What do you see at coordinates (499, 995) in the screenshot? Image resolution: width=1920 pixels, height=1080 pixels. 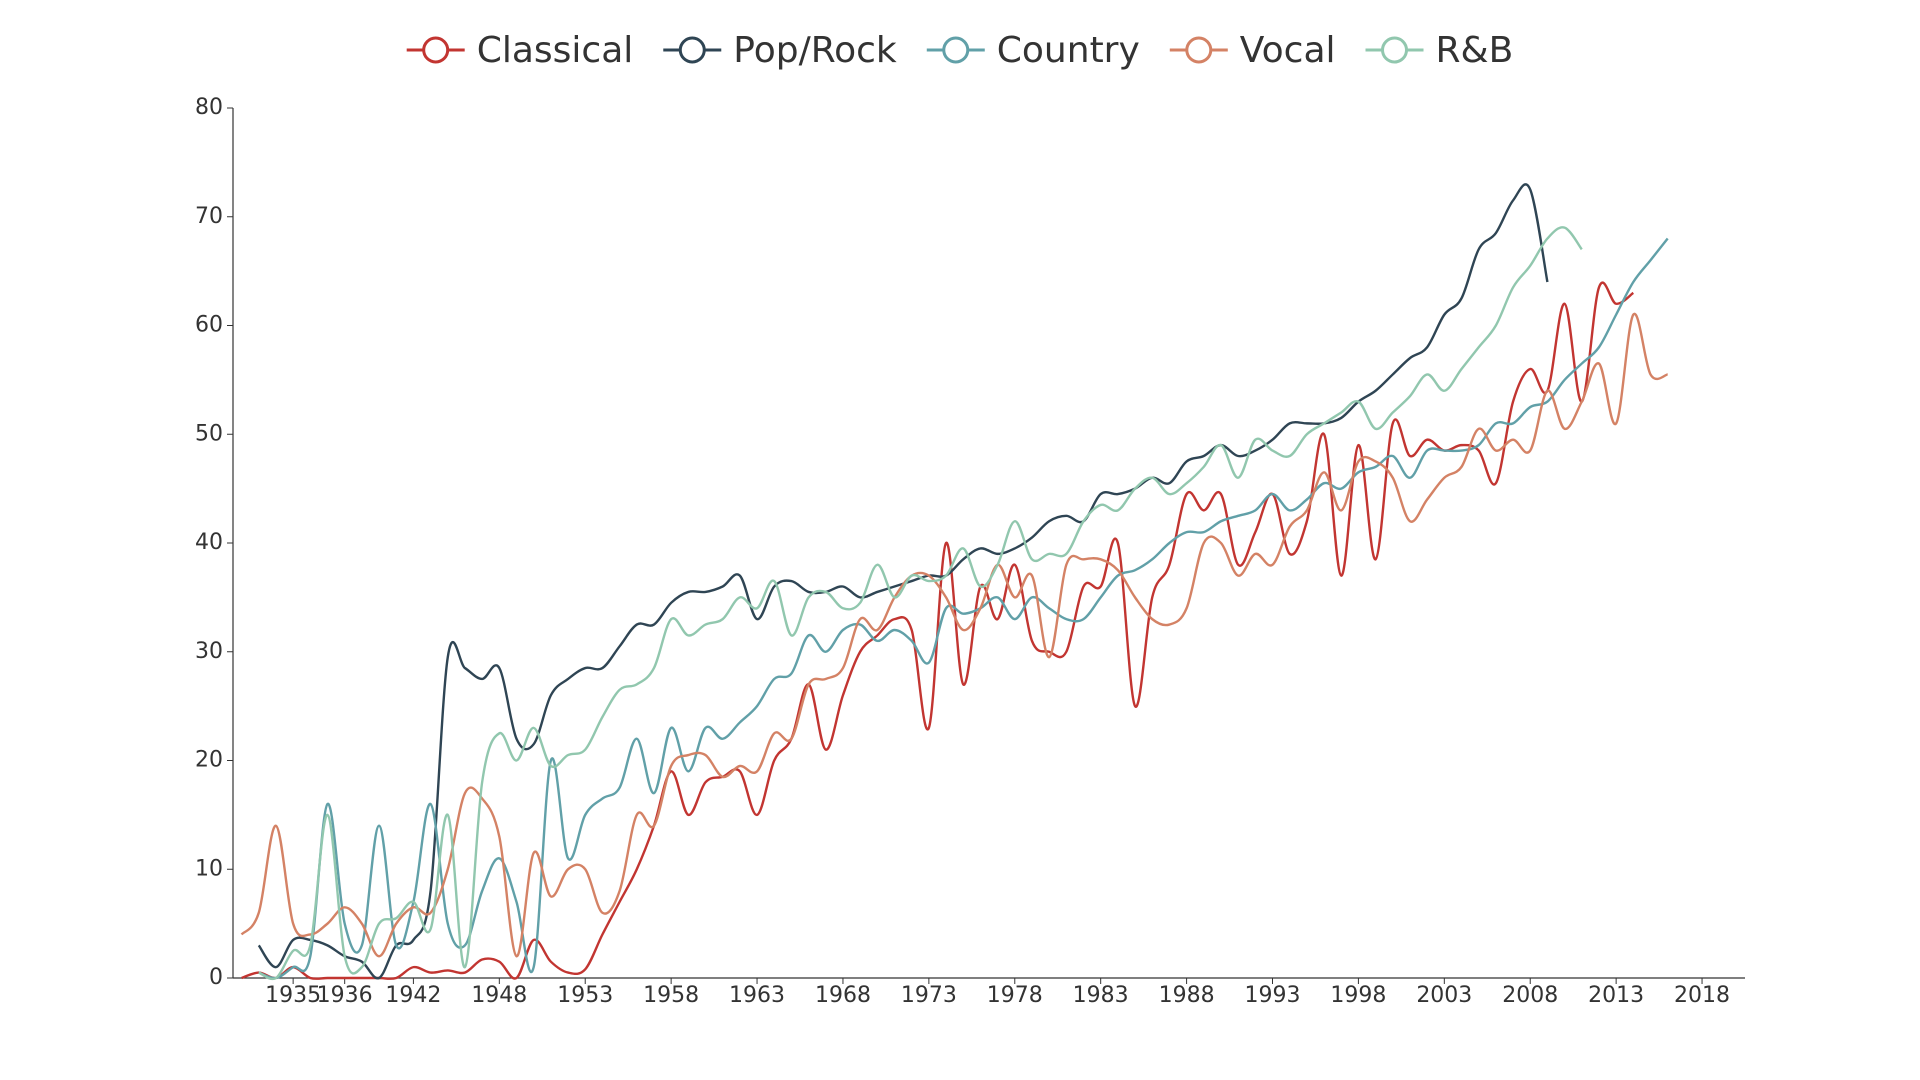 I see `x-tick-label: 1948` at bounding box center [499, 995].